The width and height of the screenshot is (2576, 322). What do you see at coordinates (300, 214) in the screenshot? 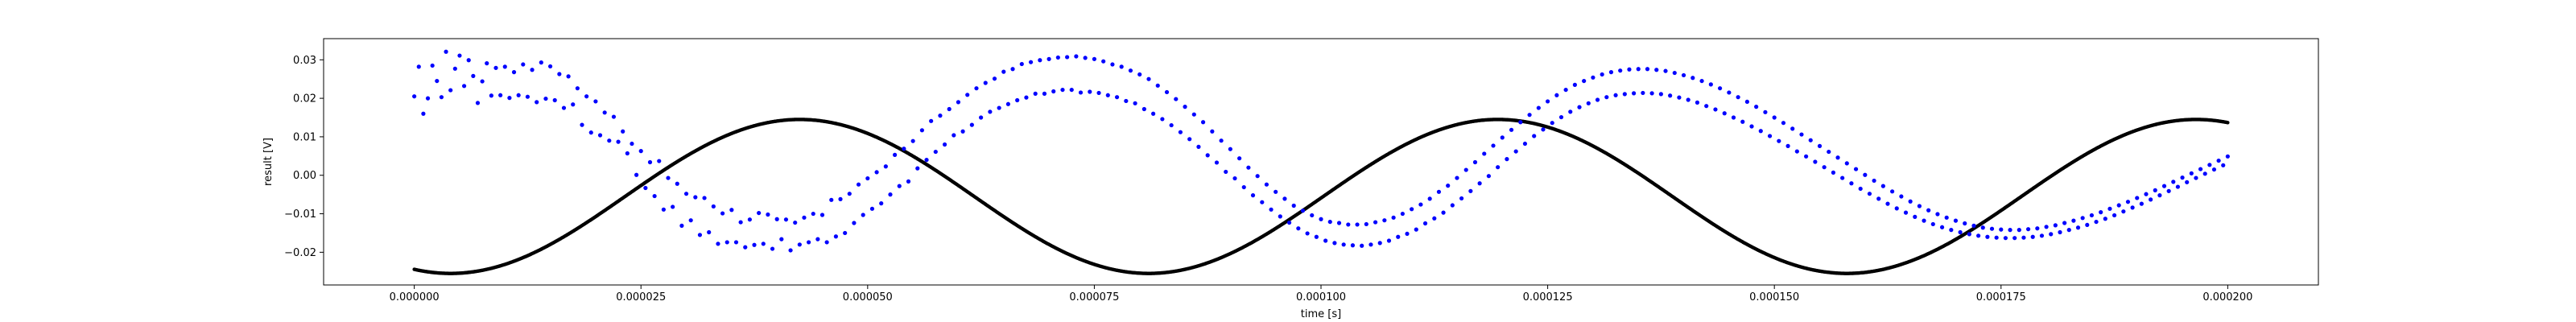
I see `y-tick-label: −0.01` at bounding box center [300, 214].